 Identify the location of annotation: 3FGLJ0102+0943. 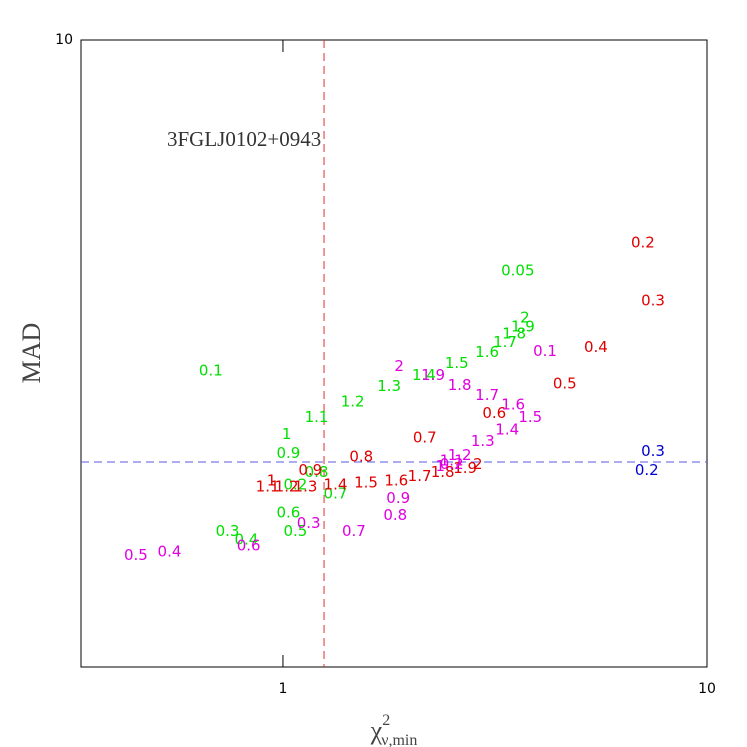
(244, 139).